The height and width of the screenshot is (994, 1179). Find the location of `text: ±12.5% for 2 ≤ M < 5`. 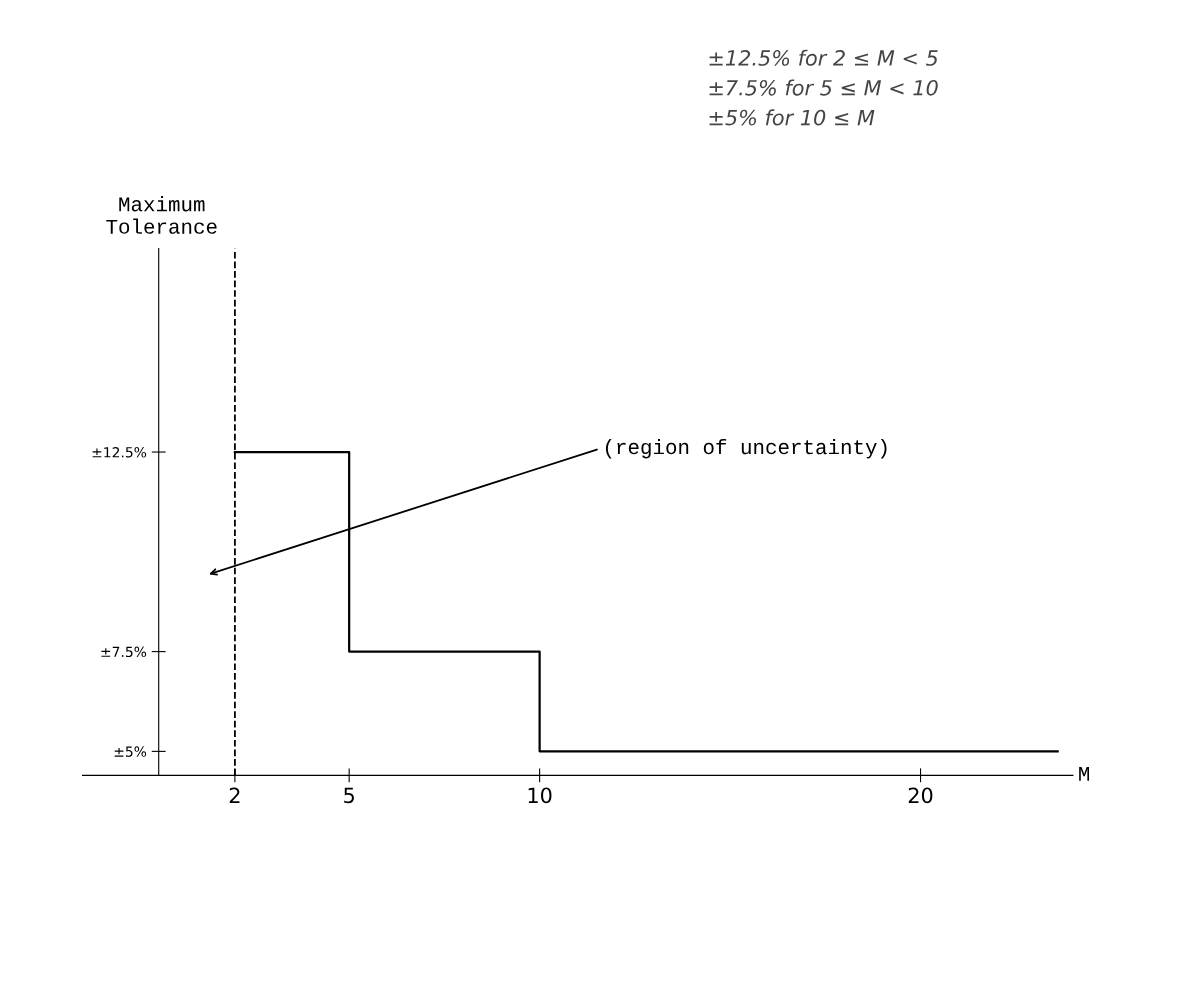

text: ±12.5% for 2 ≤ M < 5 is located at coordinates (823, 57).